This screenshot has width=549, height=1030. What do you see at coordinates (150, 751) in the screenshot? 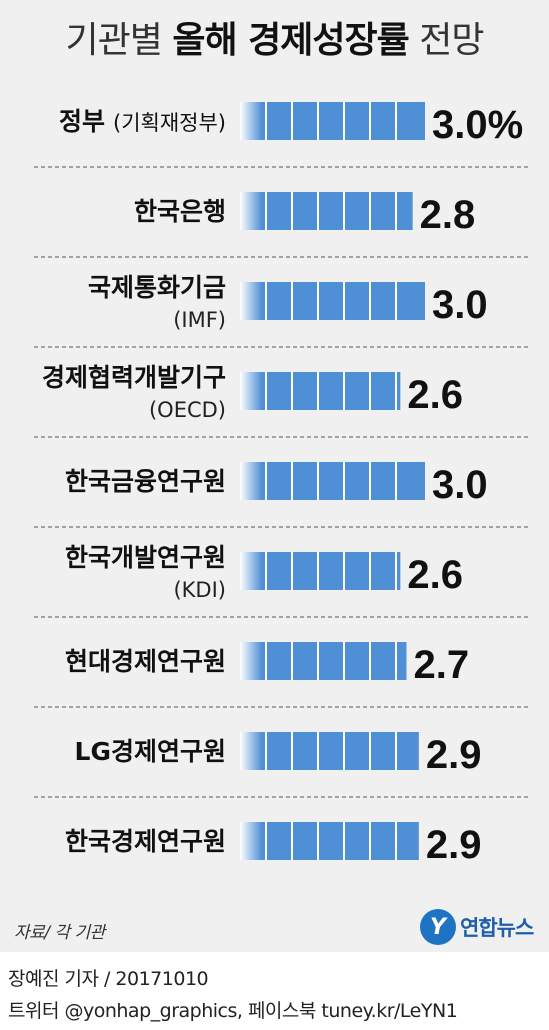
I see `category-label: LG경제연구원` at bounding box center [150, 751].